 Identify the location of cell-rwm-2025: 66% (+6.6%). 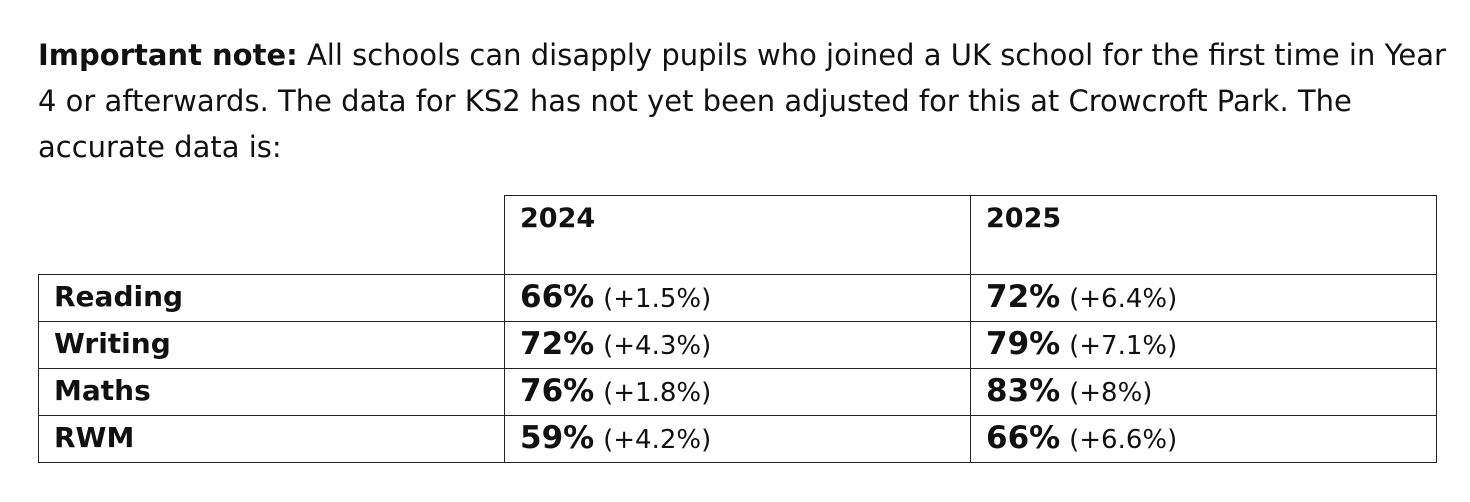
(1203, 439).